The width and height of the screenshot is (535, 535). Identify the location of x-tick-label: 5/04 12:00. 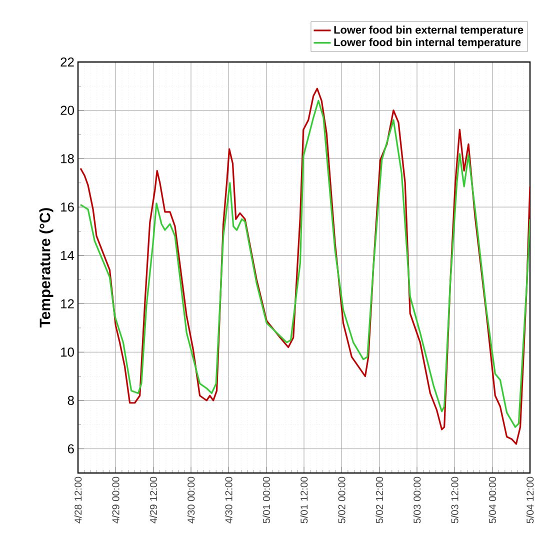
(530, 500).